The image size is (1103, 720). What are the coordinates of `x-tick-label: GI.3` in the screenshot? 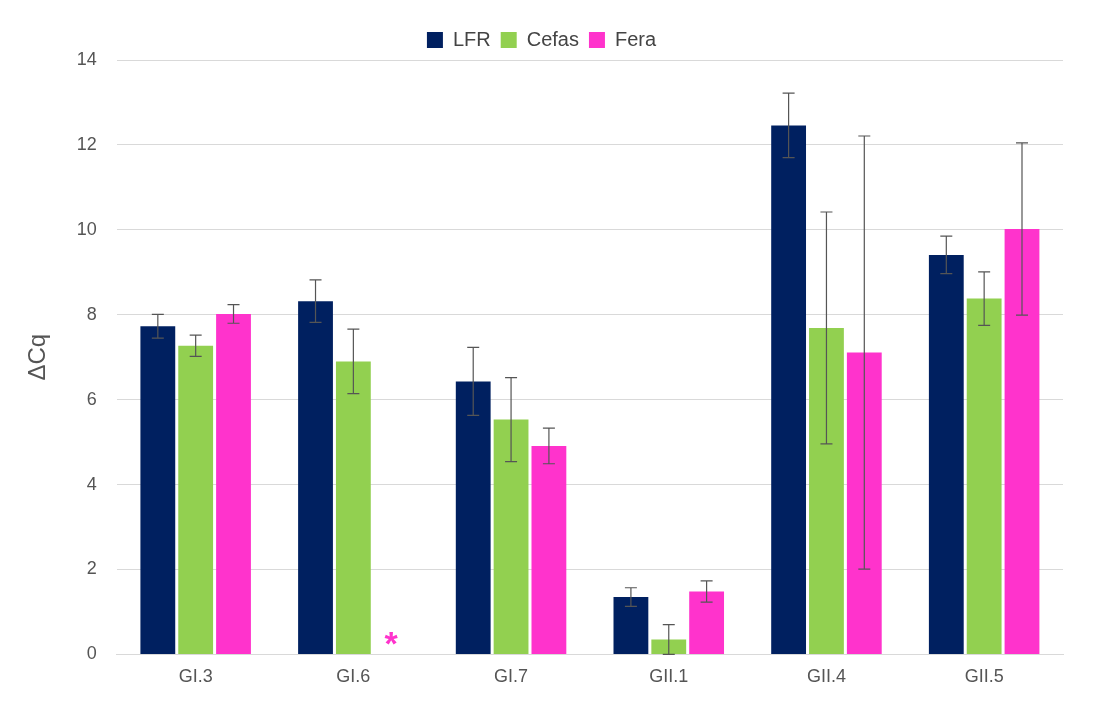 It's located at (195, 676).